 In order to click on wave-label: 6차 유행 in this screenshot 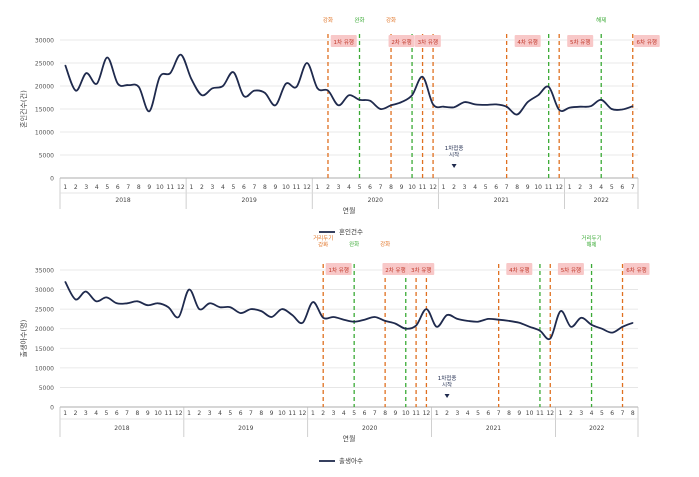, I will do `click(636, 270)`.